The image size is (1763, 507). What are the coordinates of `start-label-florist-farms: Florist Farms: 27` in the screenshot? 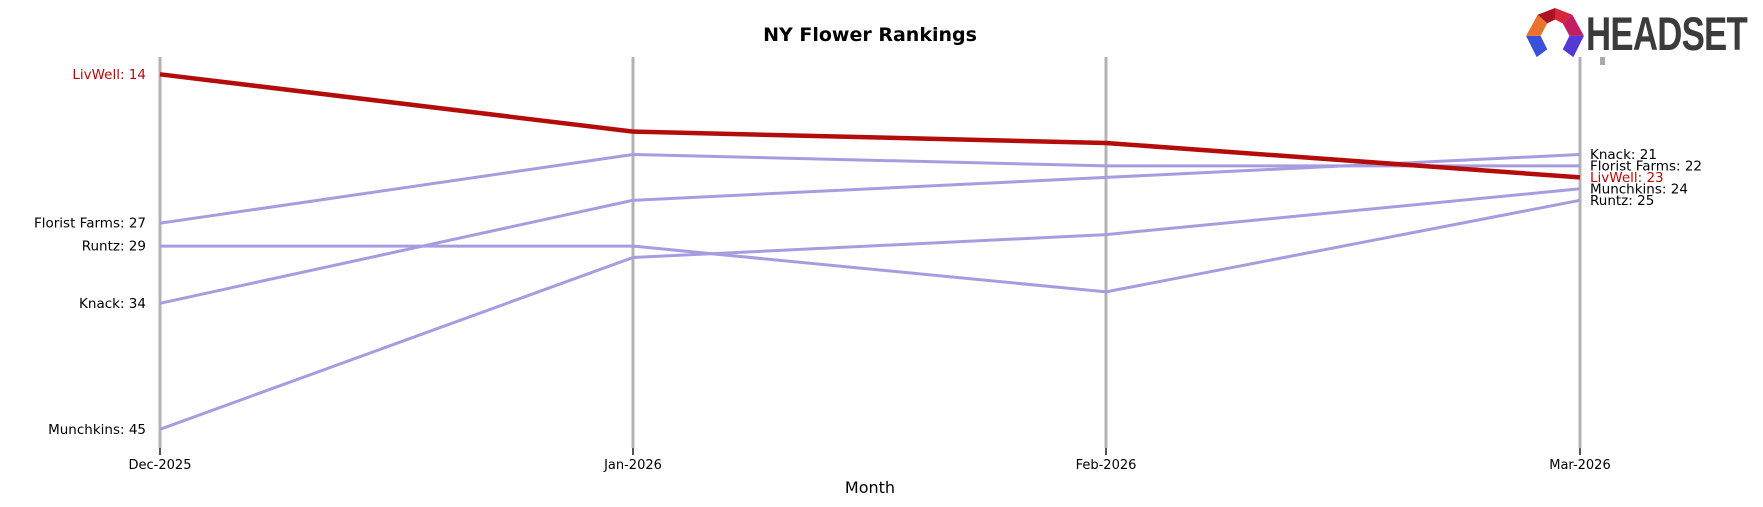 It's located at (90, 224).